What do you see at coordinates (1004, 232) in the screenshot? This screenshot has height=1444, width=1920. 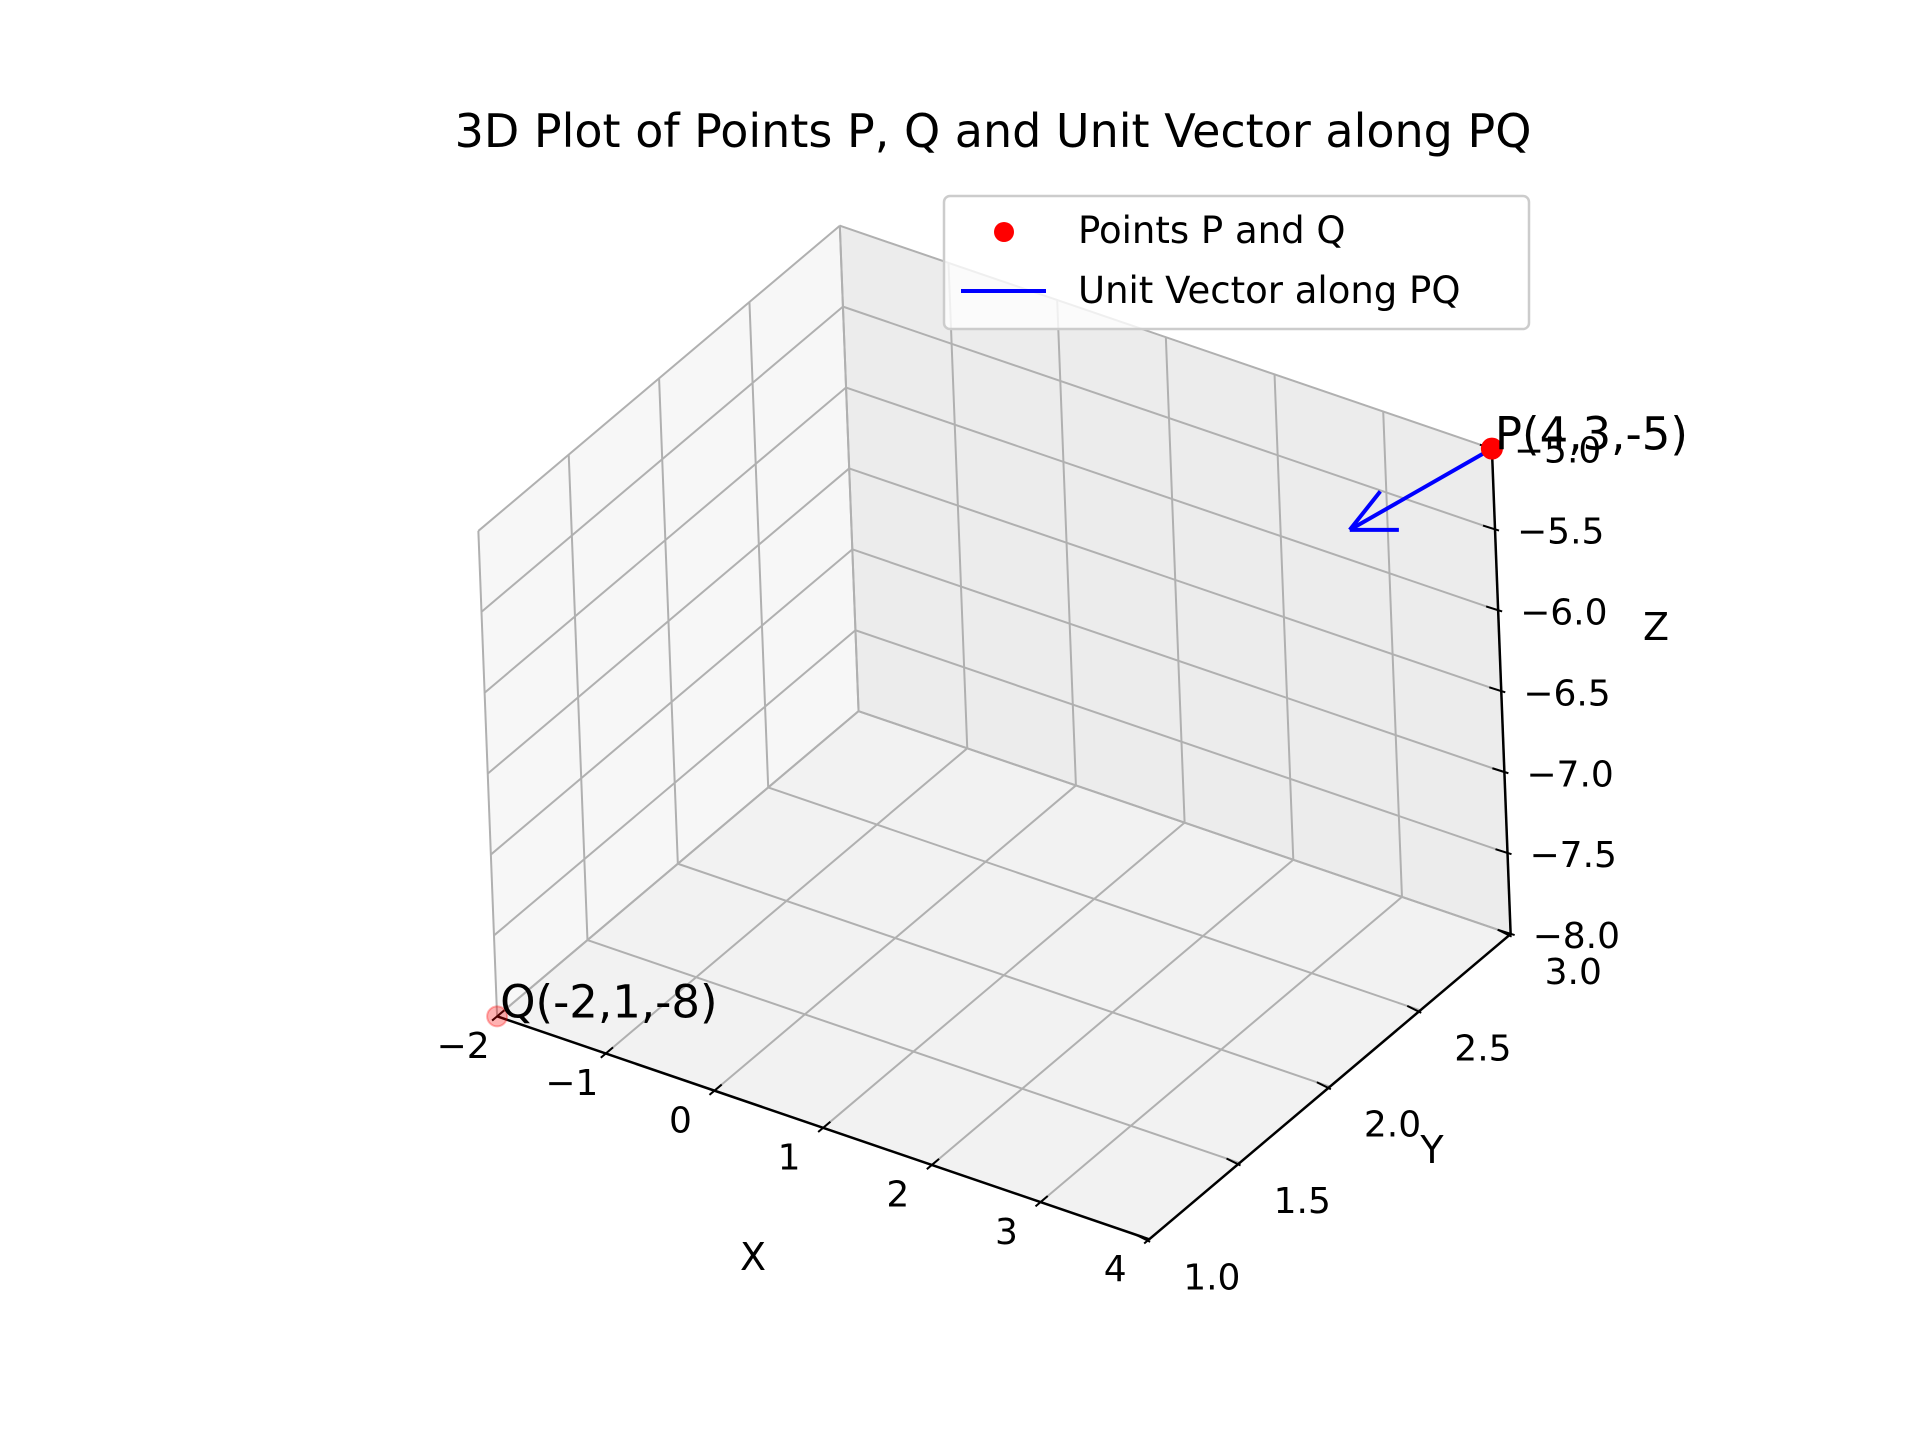 I see `legend-marker-points` at bounding box center [1004, 232].